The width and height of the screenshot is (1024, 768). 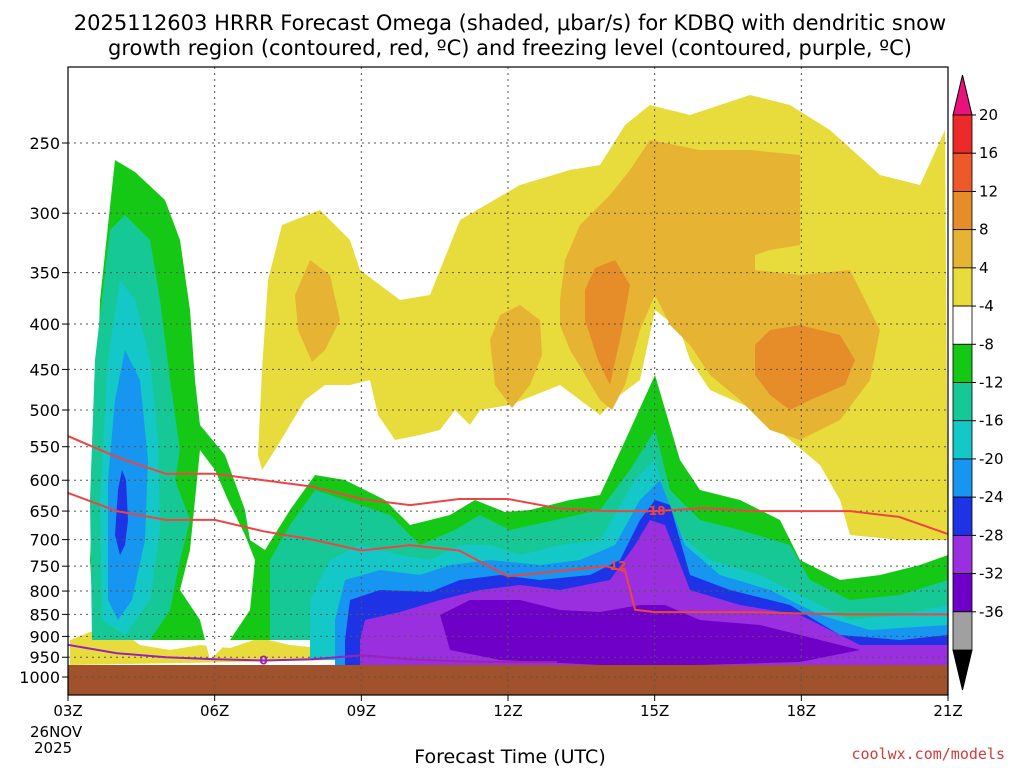 I want to click on colorbar-label: -4, so click(x=986, y=306).